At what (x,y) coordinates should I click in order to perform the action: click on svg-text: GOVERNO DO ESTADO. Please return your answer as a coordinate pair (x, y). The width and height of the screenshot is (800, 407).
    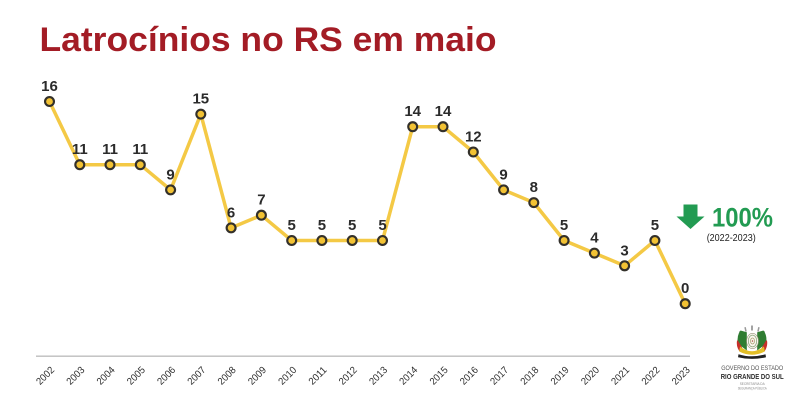
    Looking at the image, I should click on (752, 368).